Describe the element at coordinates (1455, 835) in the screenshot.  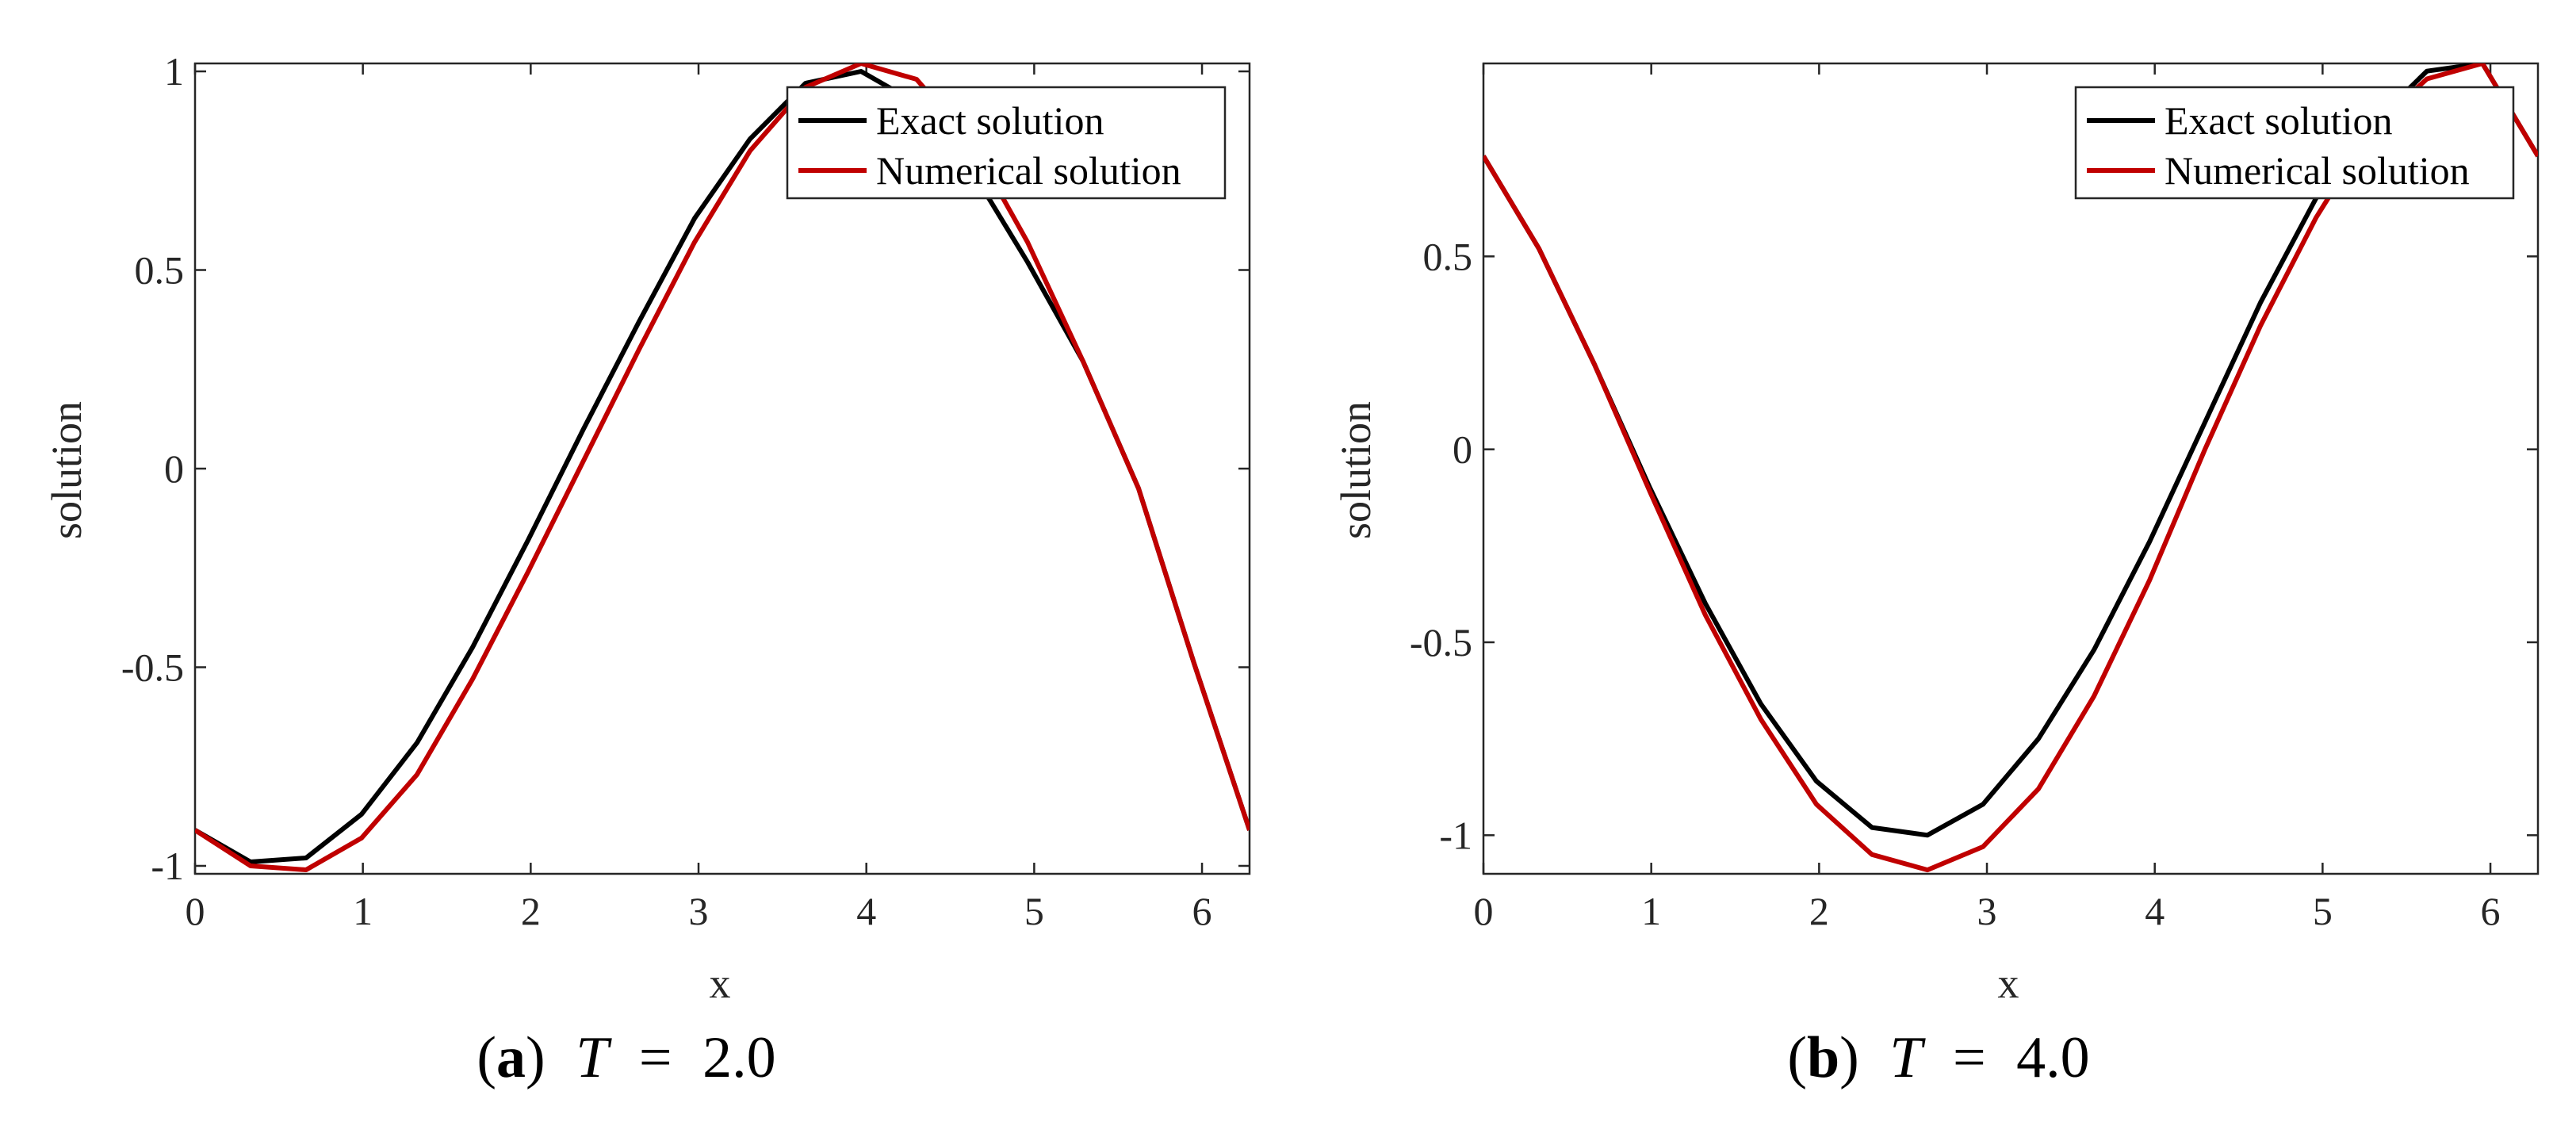
I see `y-tick-label-b: -1` at that location.